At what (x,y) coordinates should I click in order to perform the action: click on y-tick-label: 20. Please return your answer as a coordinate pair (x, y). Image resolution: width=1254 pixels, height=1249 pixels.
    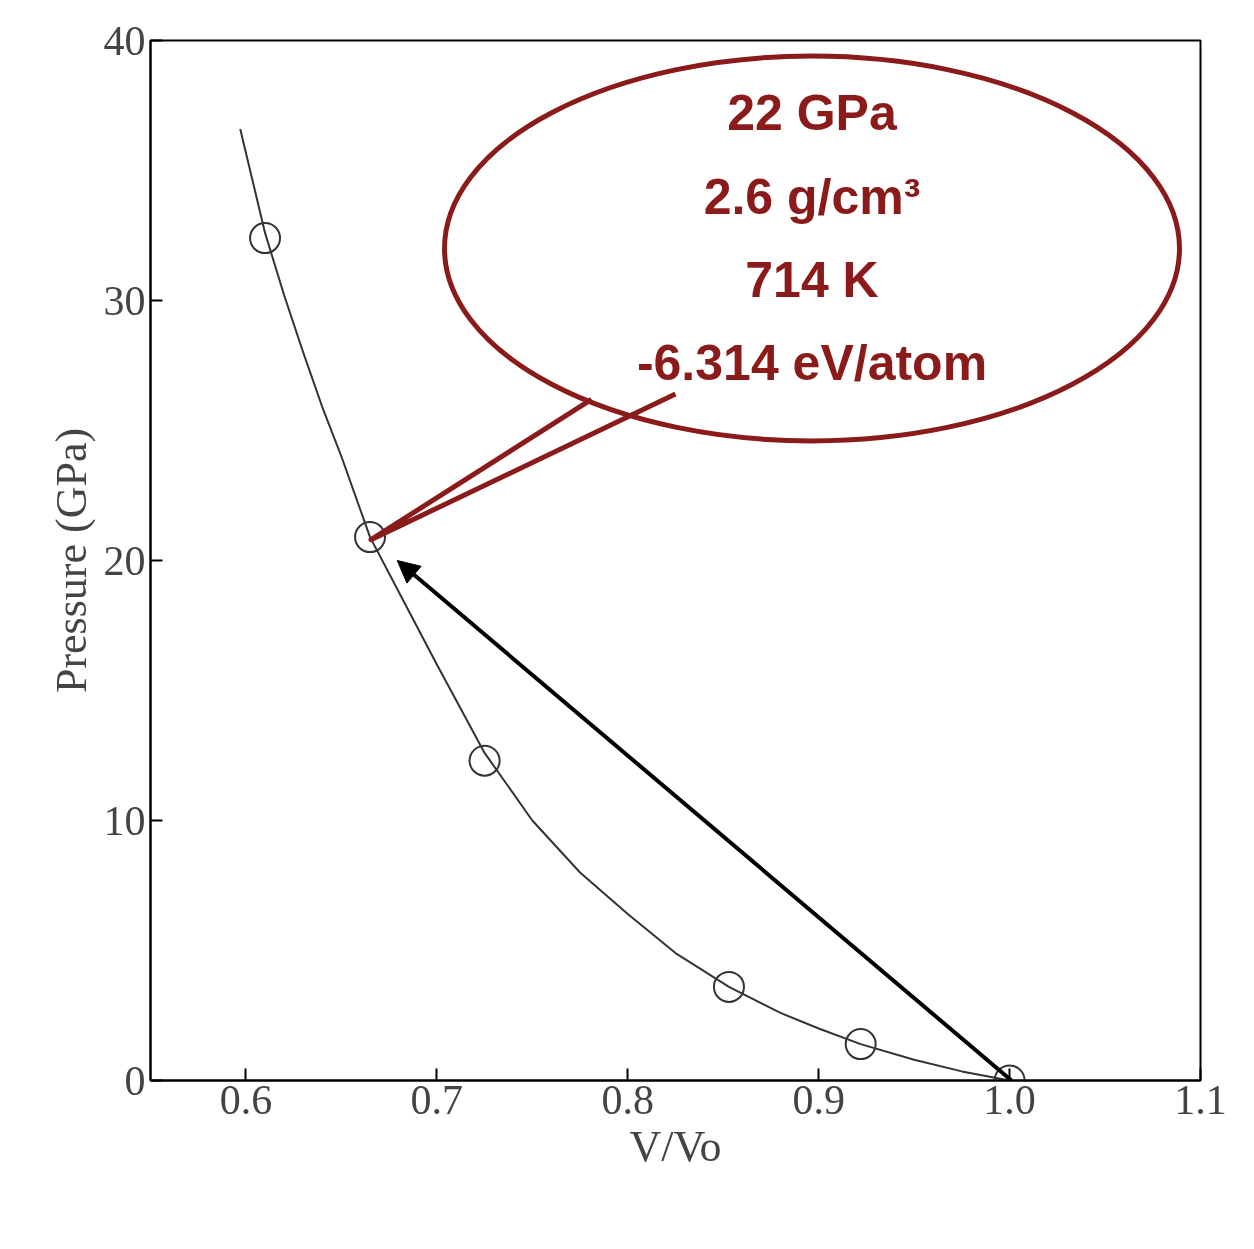
    Looking at the image, I should click on (124, 560).